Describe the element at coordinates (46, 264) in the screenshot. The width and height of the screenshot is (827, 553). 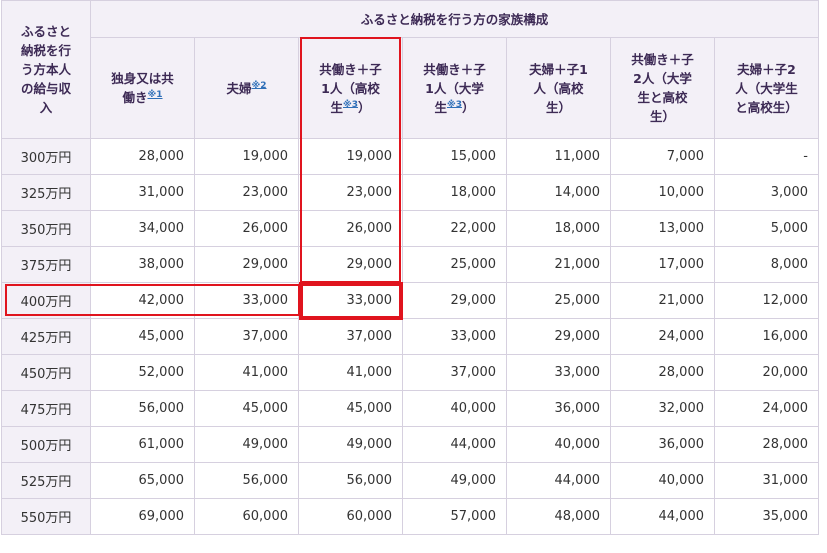
I see `income-cell: 375万円` at that location.